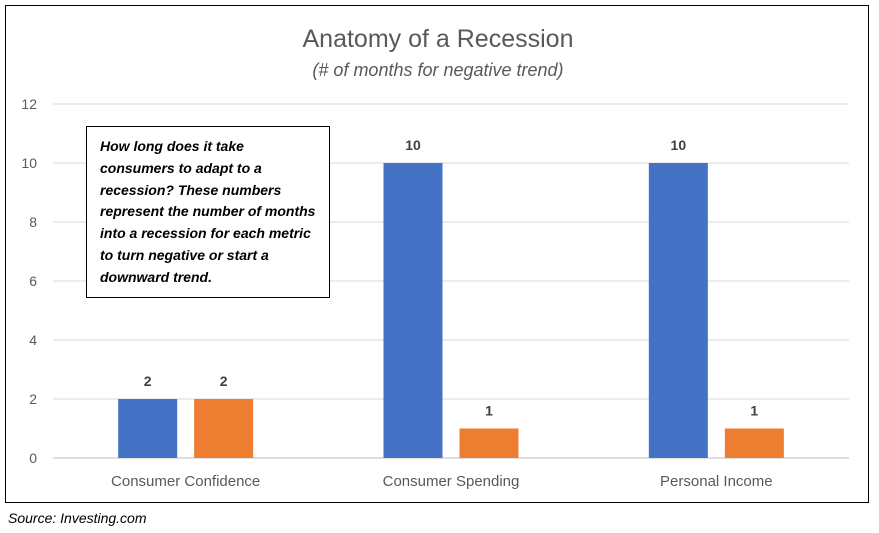 The width and height of the screenshot is (879, 533). What do you see at coordinates (451, 481) in the screenshot?
I see `x-tick-label: Consumer Spending` at bounding box center [451, 481].